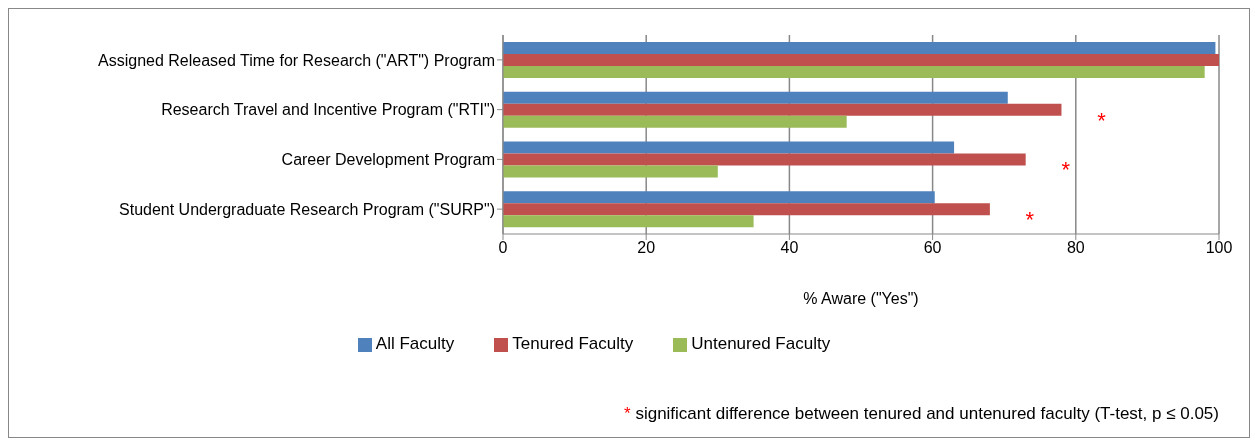 Image resolution: width=1255 pixels, height=444 pixels. Describe the element at coordinates (932, 248) in the screenshot. I see `x-tick-label: 60` at that location.